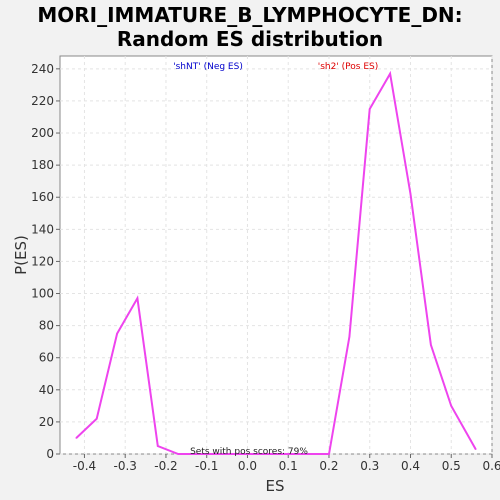 The image size is (500, 500). Describe the element at coordinates (42, 69) in the screenshot. I see `y-tick-label: 240` at that location.